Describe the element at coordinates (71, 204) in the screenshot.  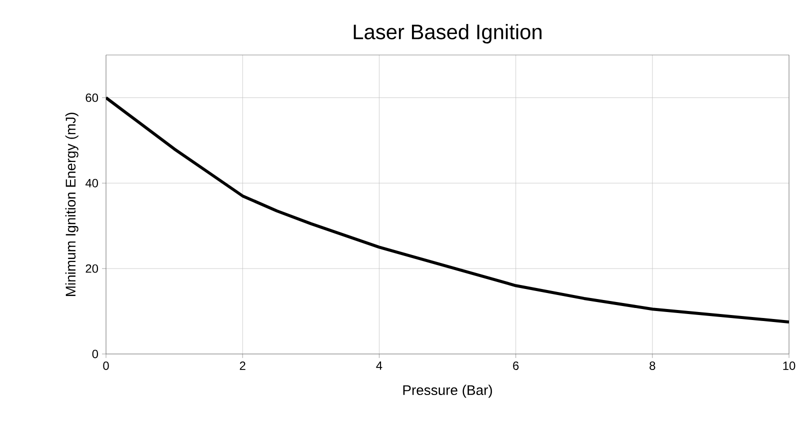
I see `y-axis-title: Minimum Ignition Energy (mJ)` at that location.